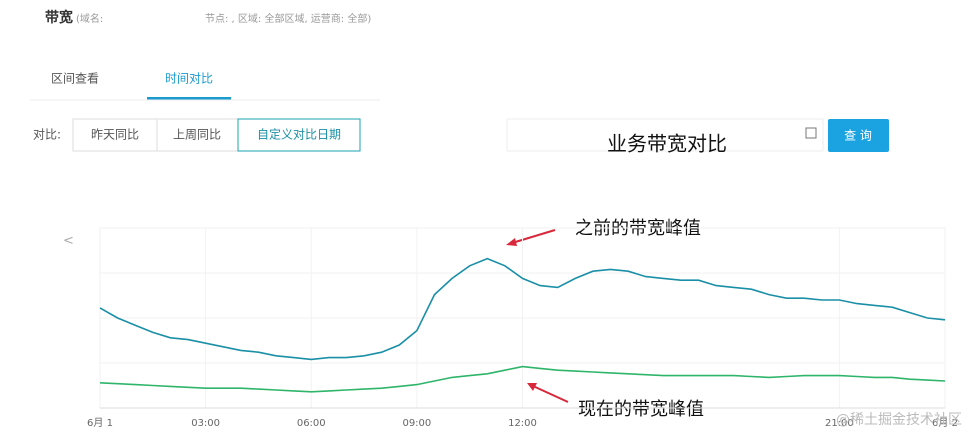  I want to click on nav-prev: <, so click(68, 241).